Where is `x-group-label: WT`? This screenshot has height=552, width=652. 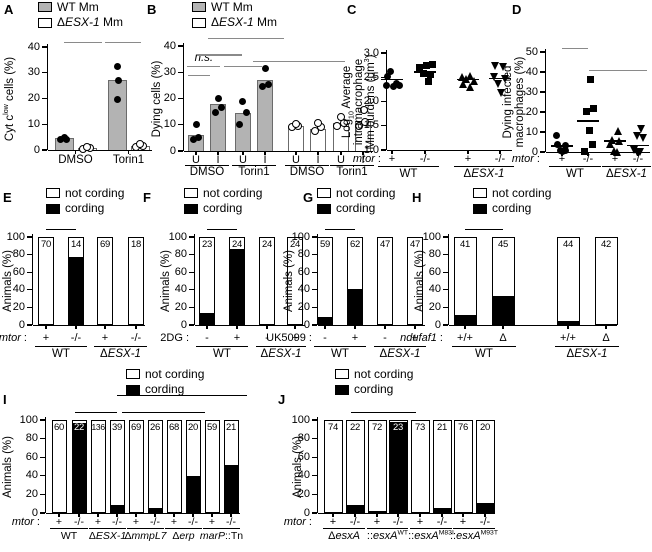
x-group-label: WT is located at coordinates (61, 353).